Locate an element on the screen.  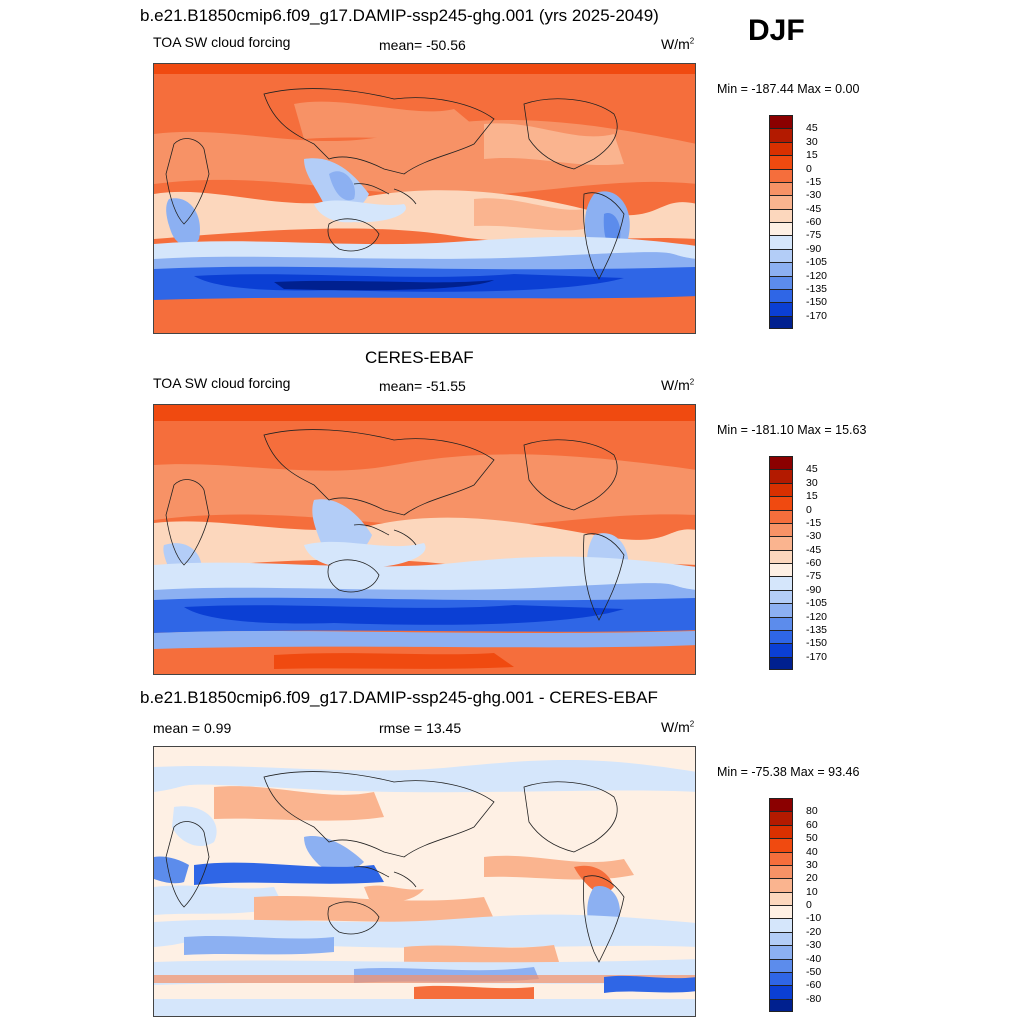
season-label: DJF is located at coordinates (776, 30).